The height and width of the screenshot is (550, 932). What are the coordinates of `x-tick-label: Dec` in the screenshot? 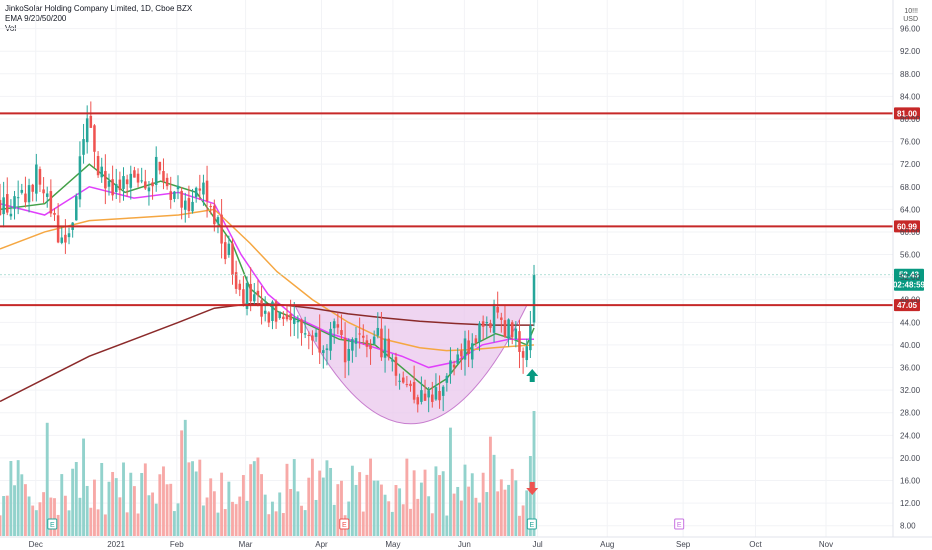 It's located at (36, 544).